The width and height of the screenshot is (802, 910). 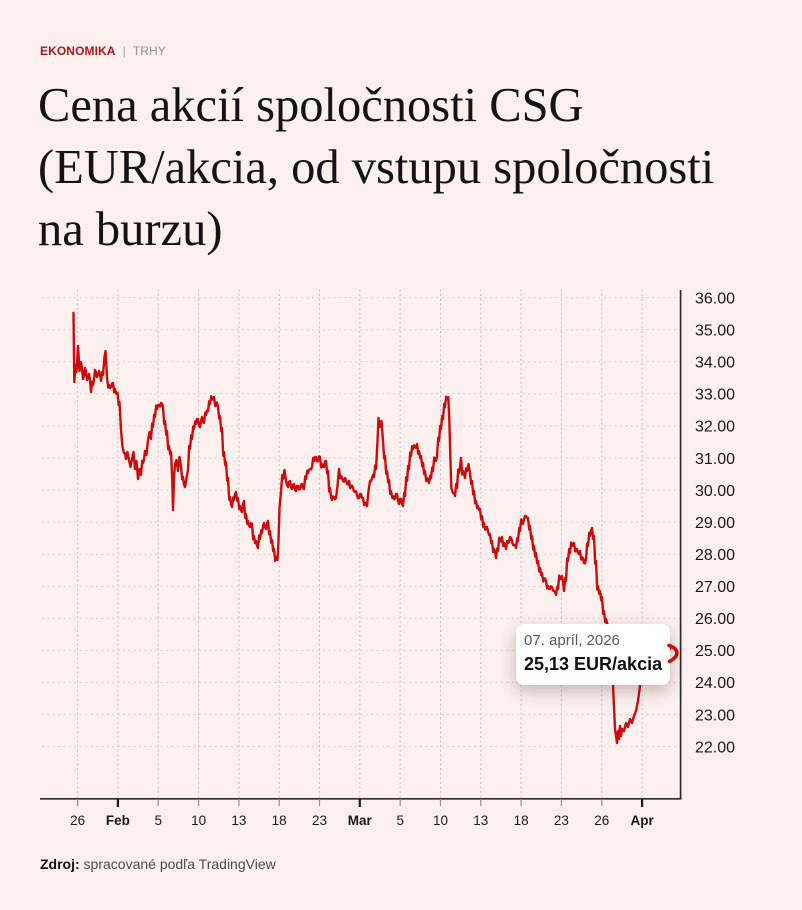 I want to click on svg-text: 35.00, so click(x=715, y=331).